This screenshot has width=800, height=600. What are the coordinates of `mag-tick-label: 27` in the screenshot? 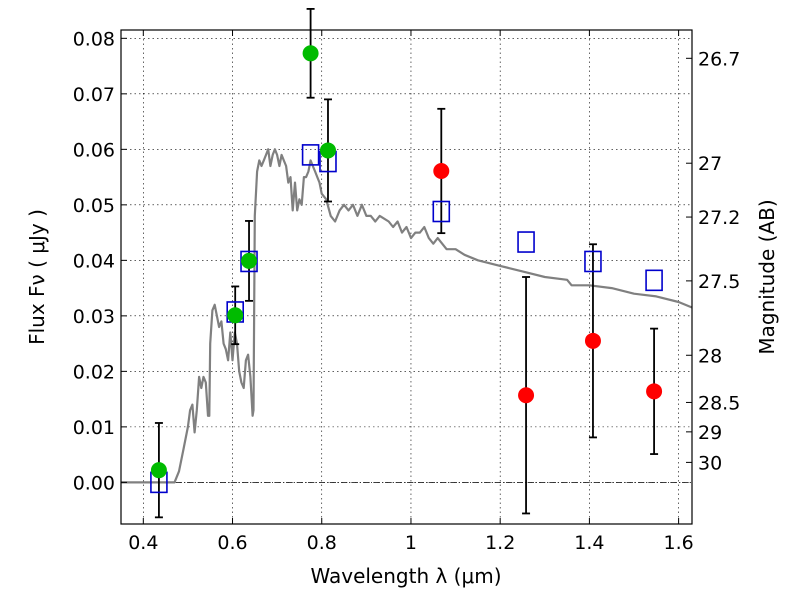 It's located at (710, 164).